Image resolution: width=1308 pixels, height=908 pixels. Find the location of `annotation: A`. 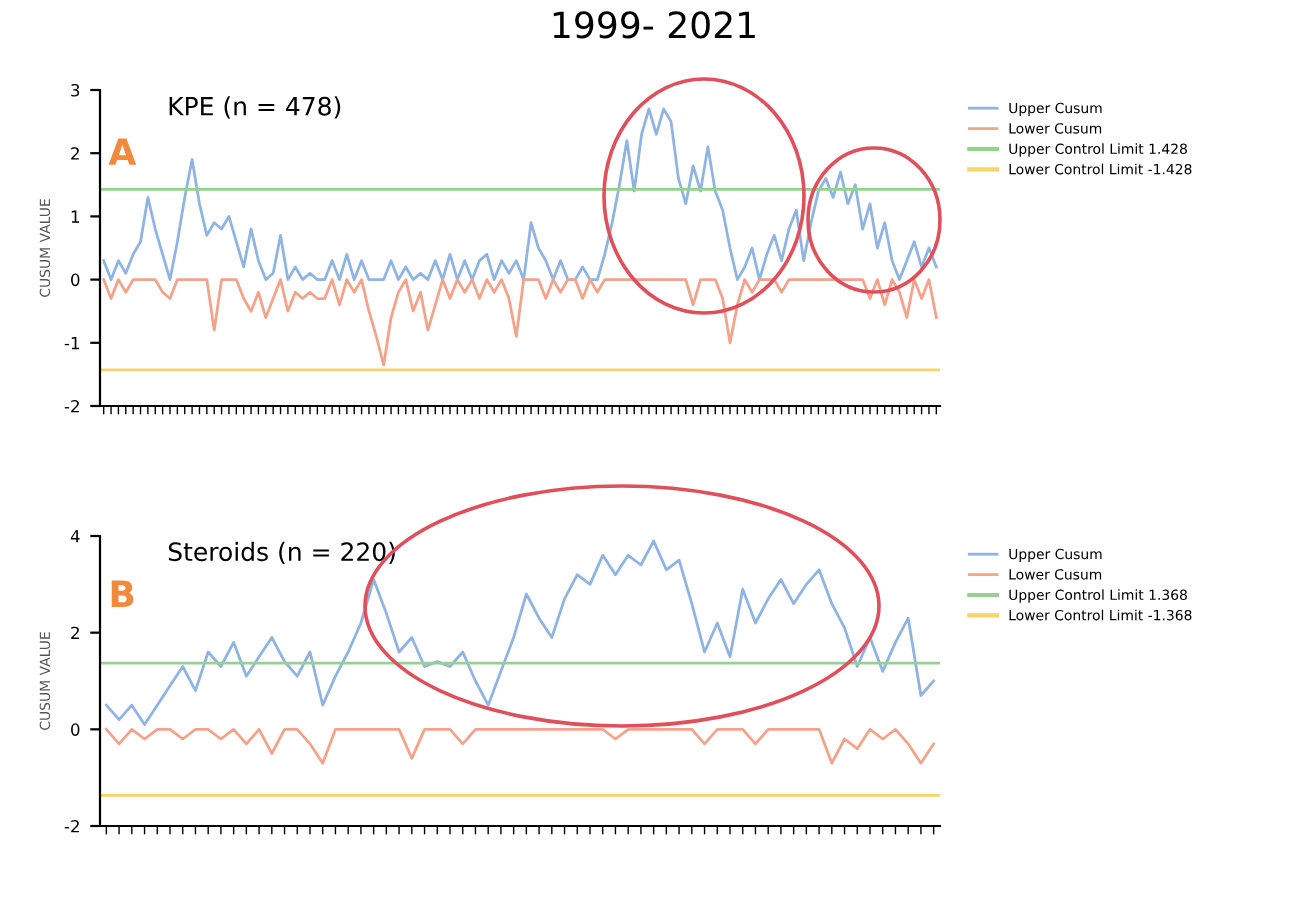

annotation: A is located at coordinates (122, 151).